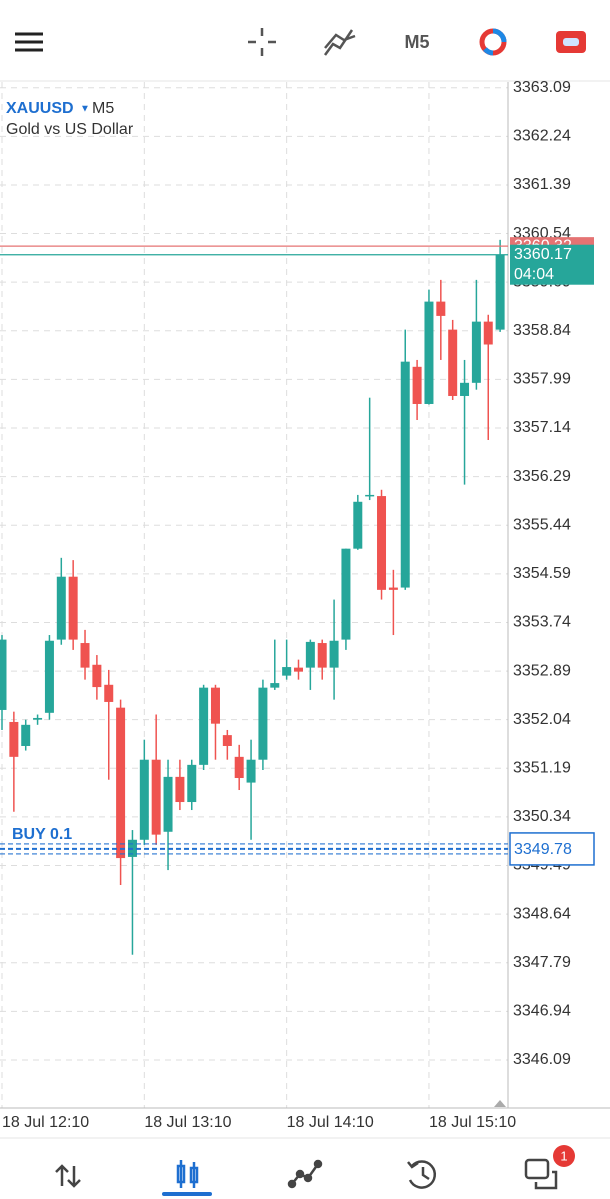 Image resolution: width=610 pixels, height=1199 pixels. I want to click on x-tick-label: 18 Jul 15:10, so click(472, 1122).